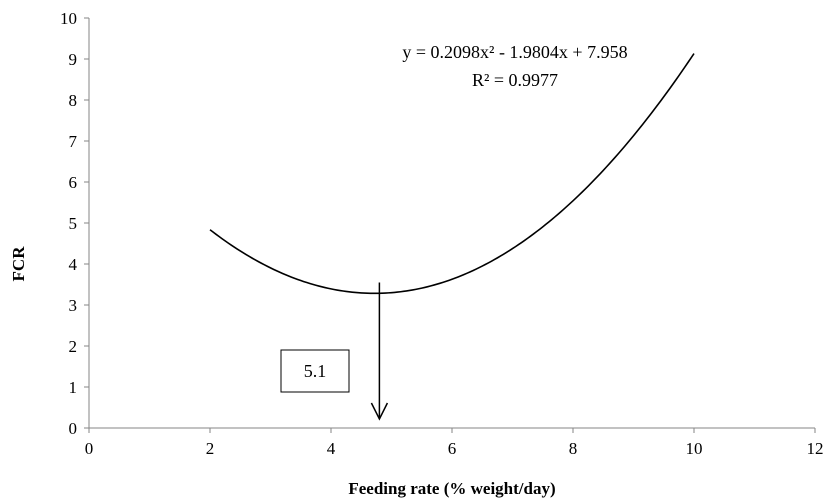 Image resolution: width=829 pixels, height=501 pixels. Describe the element at coordinates (210, 448) in the screenshot. I see `x-tick-label: 2` at that location.